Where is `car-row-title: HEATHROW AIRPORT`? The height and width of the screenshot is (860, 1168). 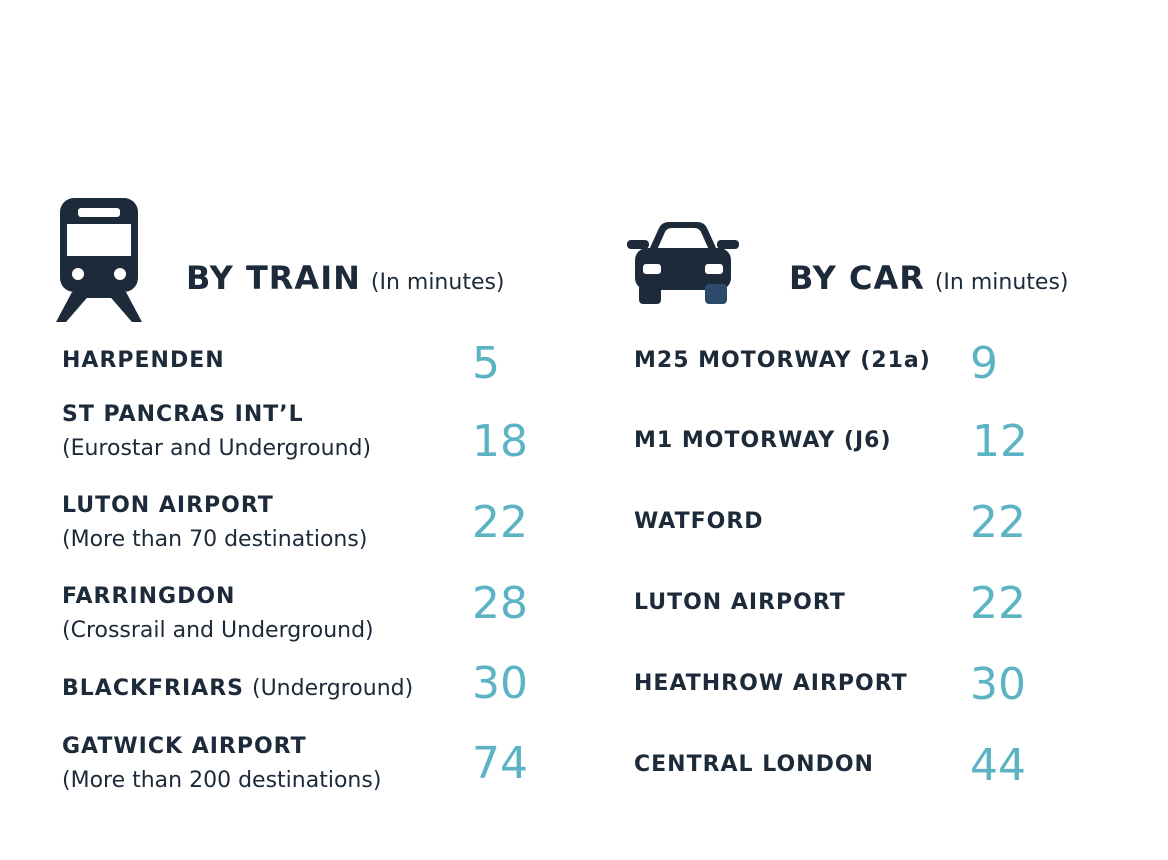
car-row-title: HEATHROW AIRPORT is located at coordinates (771, 683).